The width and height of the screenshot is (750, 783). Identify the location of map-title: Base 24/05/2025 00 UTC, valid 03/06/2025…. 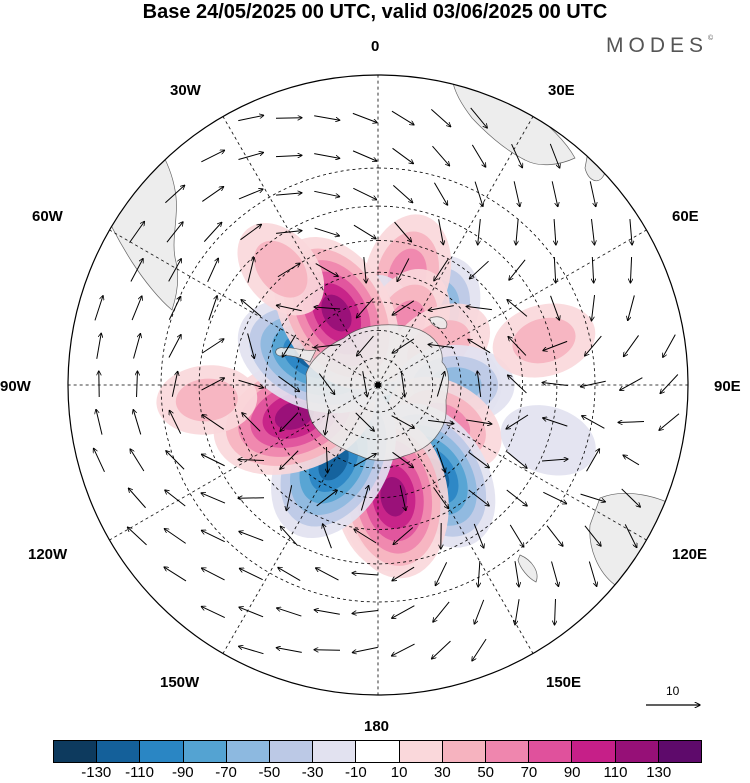
(375, 12).